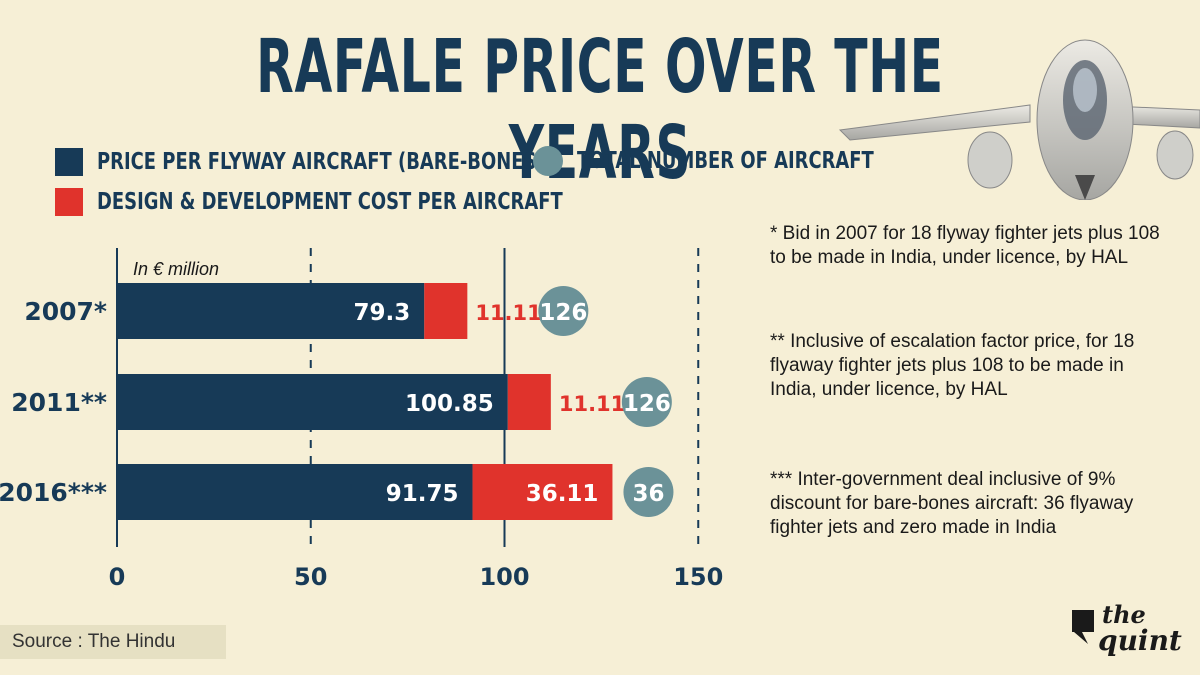 This screenshot has width=1200, height=675. What do you see at coordinates (1019, 119) in the screenshot?
I see `rafale-jet-illustration` at bounding box center [1019, 119].